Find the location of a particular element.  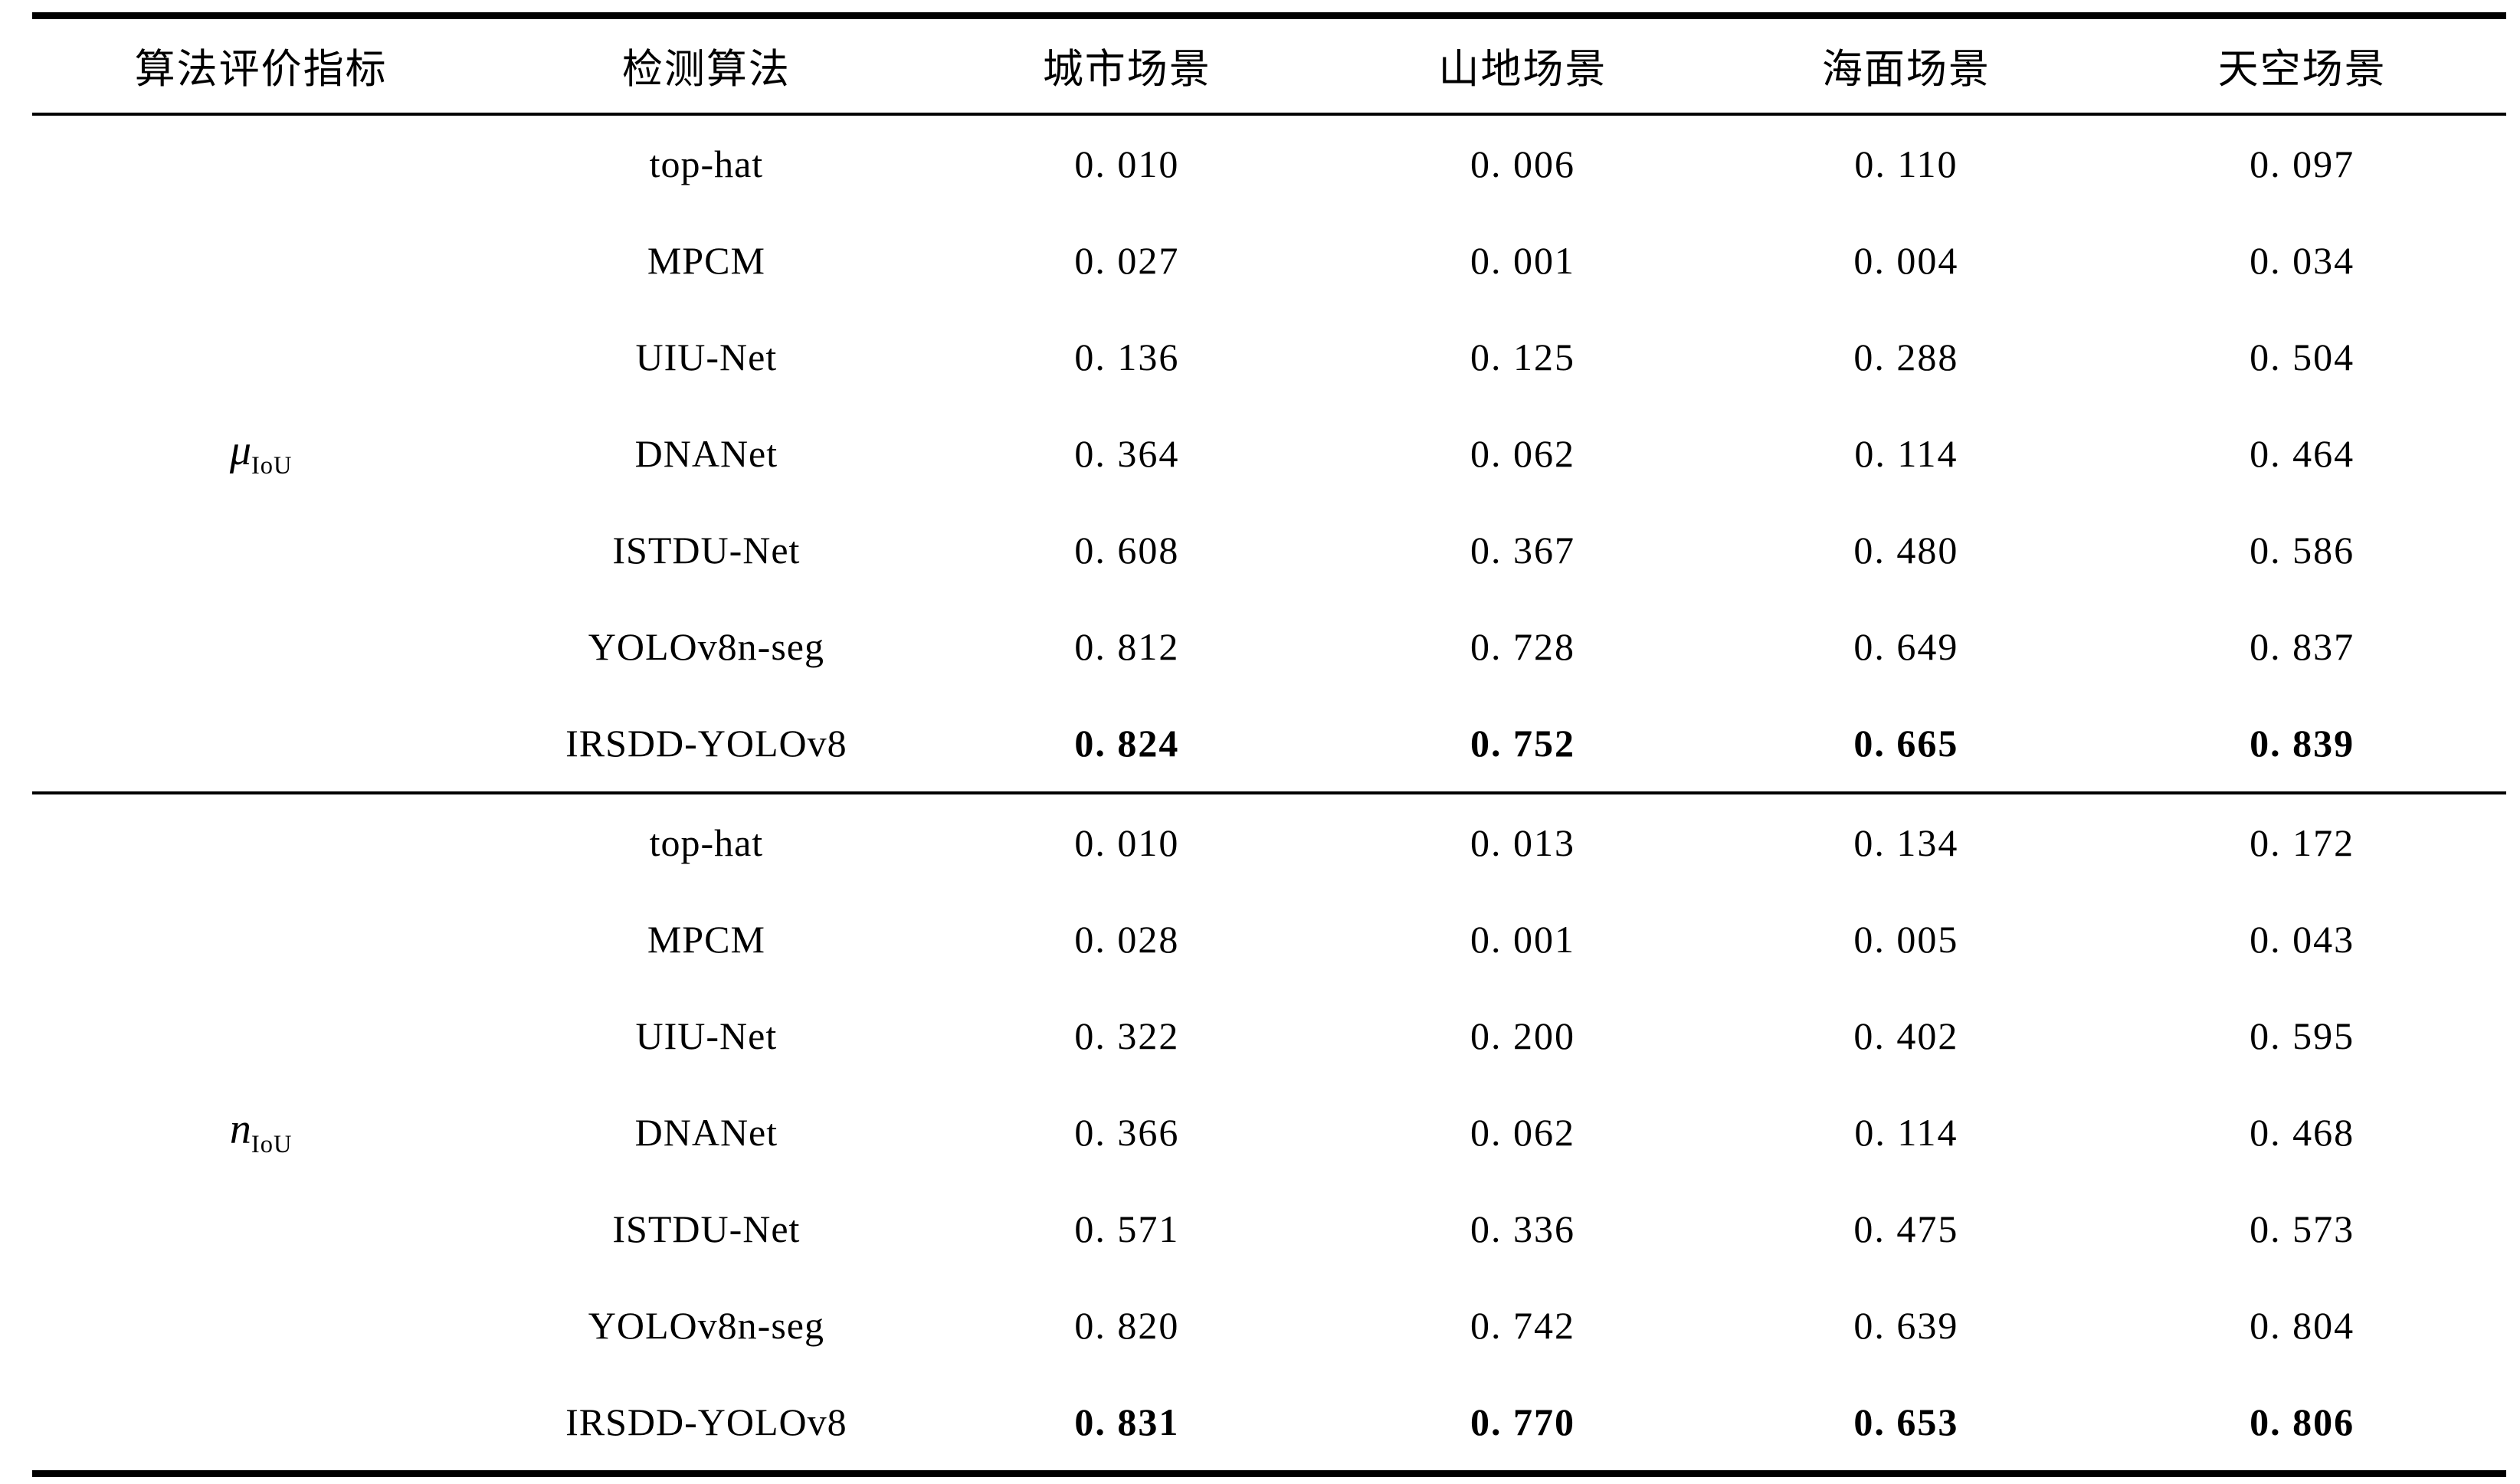

value-cell: 0. 824 is located at coordinates (1127, 743).